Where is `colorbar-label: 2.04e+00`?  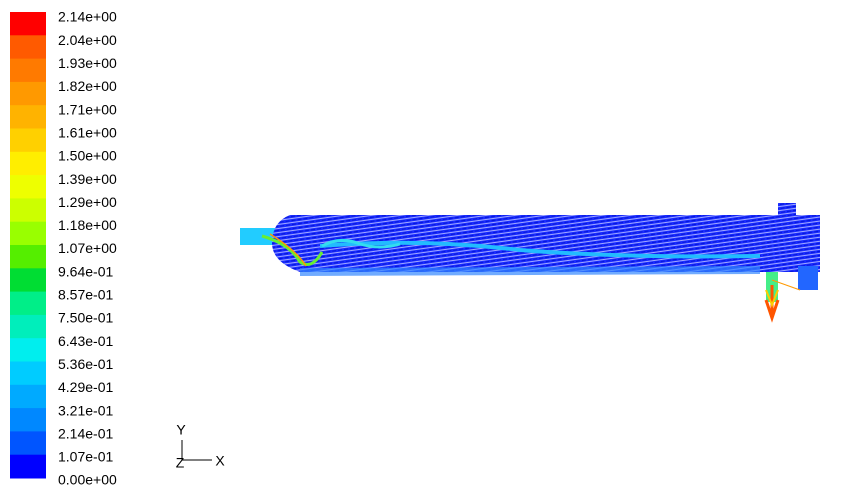
colorbar-label: 2.04e+00 is located at coordinates (87, 40).